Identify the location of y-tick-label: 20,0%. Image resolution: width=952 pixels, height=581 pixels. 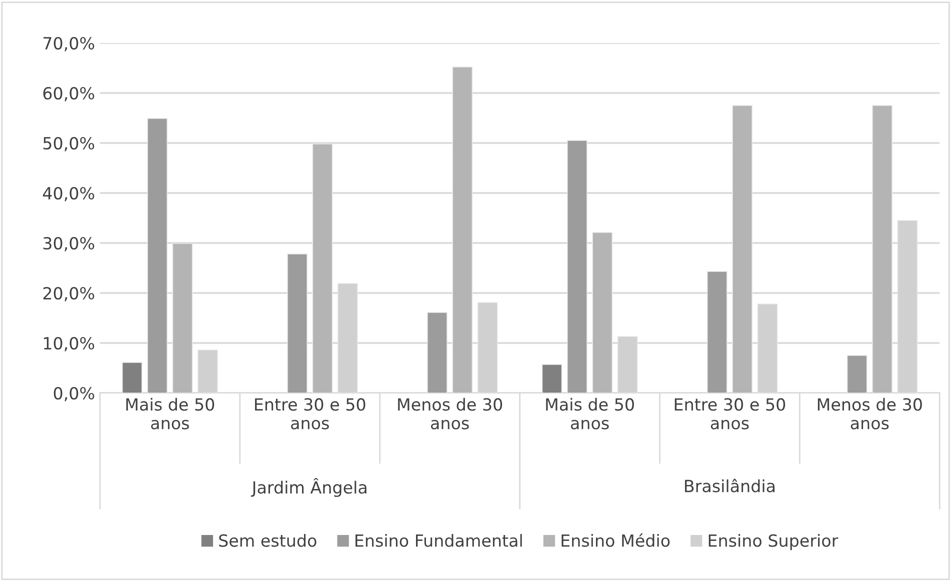
(68, 294).